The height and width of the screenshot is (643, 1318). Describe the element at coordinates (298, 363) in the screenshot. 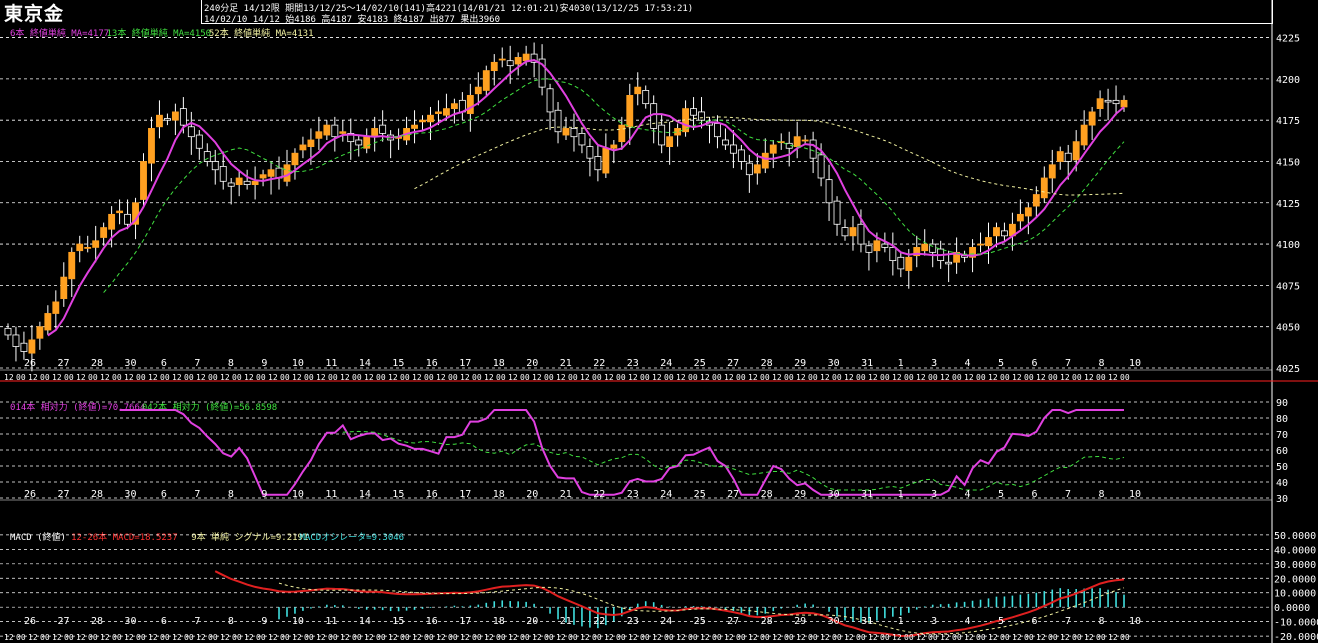

I see `price-day-label: 10` at that location.